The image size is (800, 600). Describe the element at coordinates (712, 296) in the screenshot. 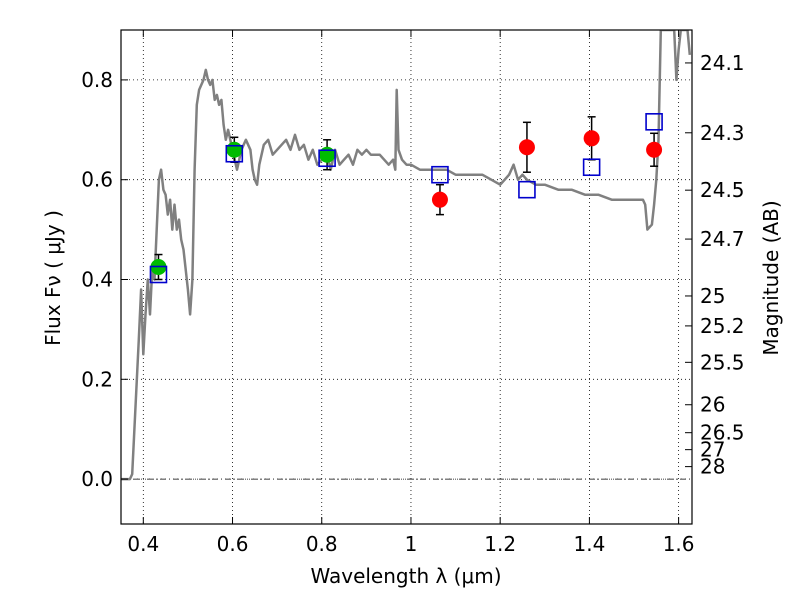

I see `mag-tick-label-4: 25` at that location.